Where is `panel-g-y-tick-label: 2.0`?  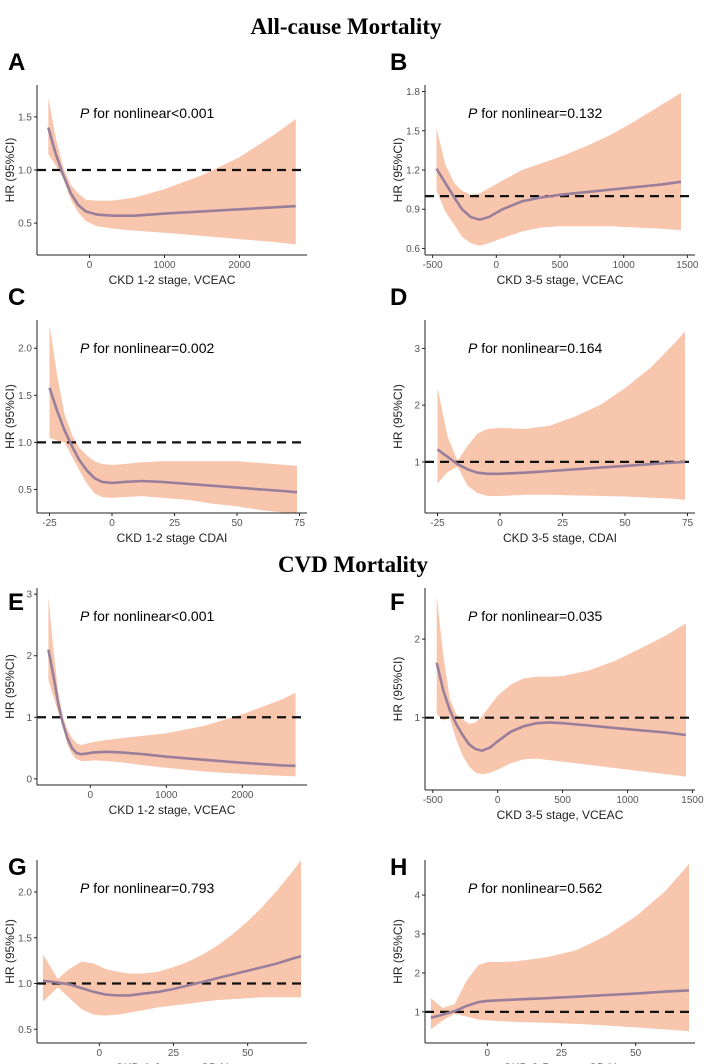 panel-g-y-tick-label: 2.0 is located at coordinates (25, 893).